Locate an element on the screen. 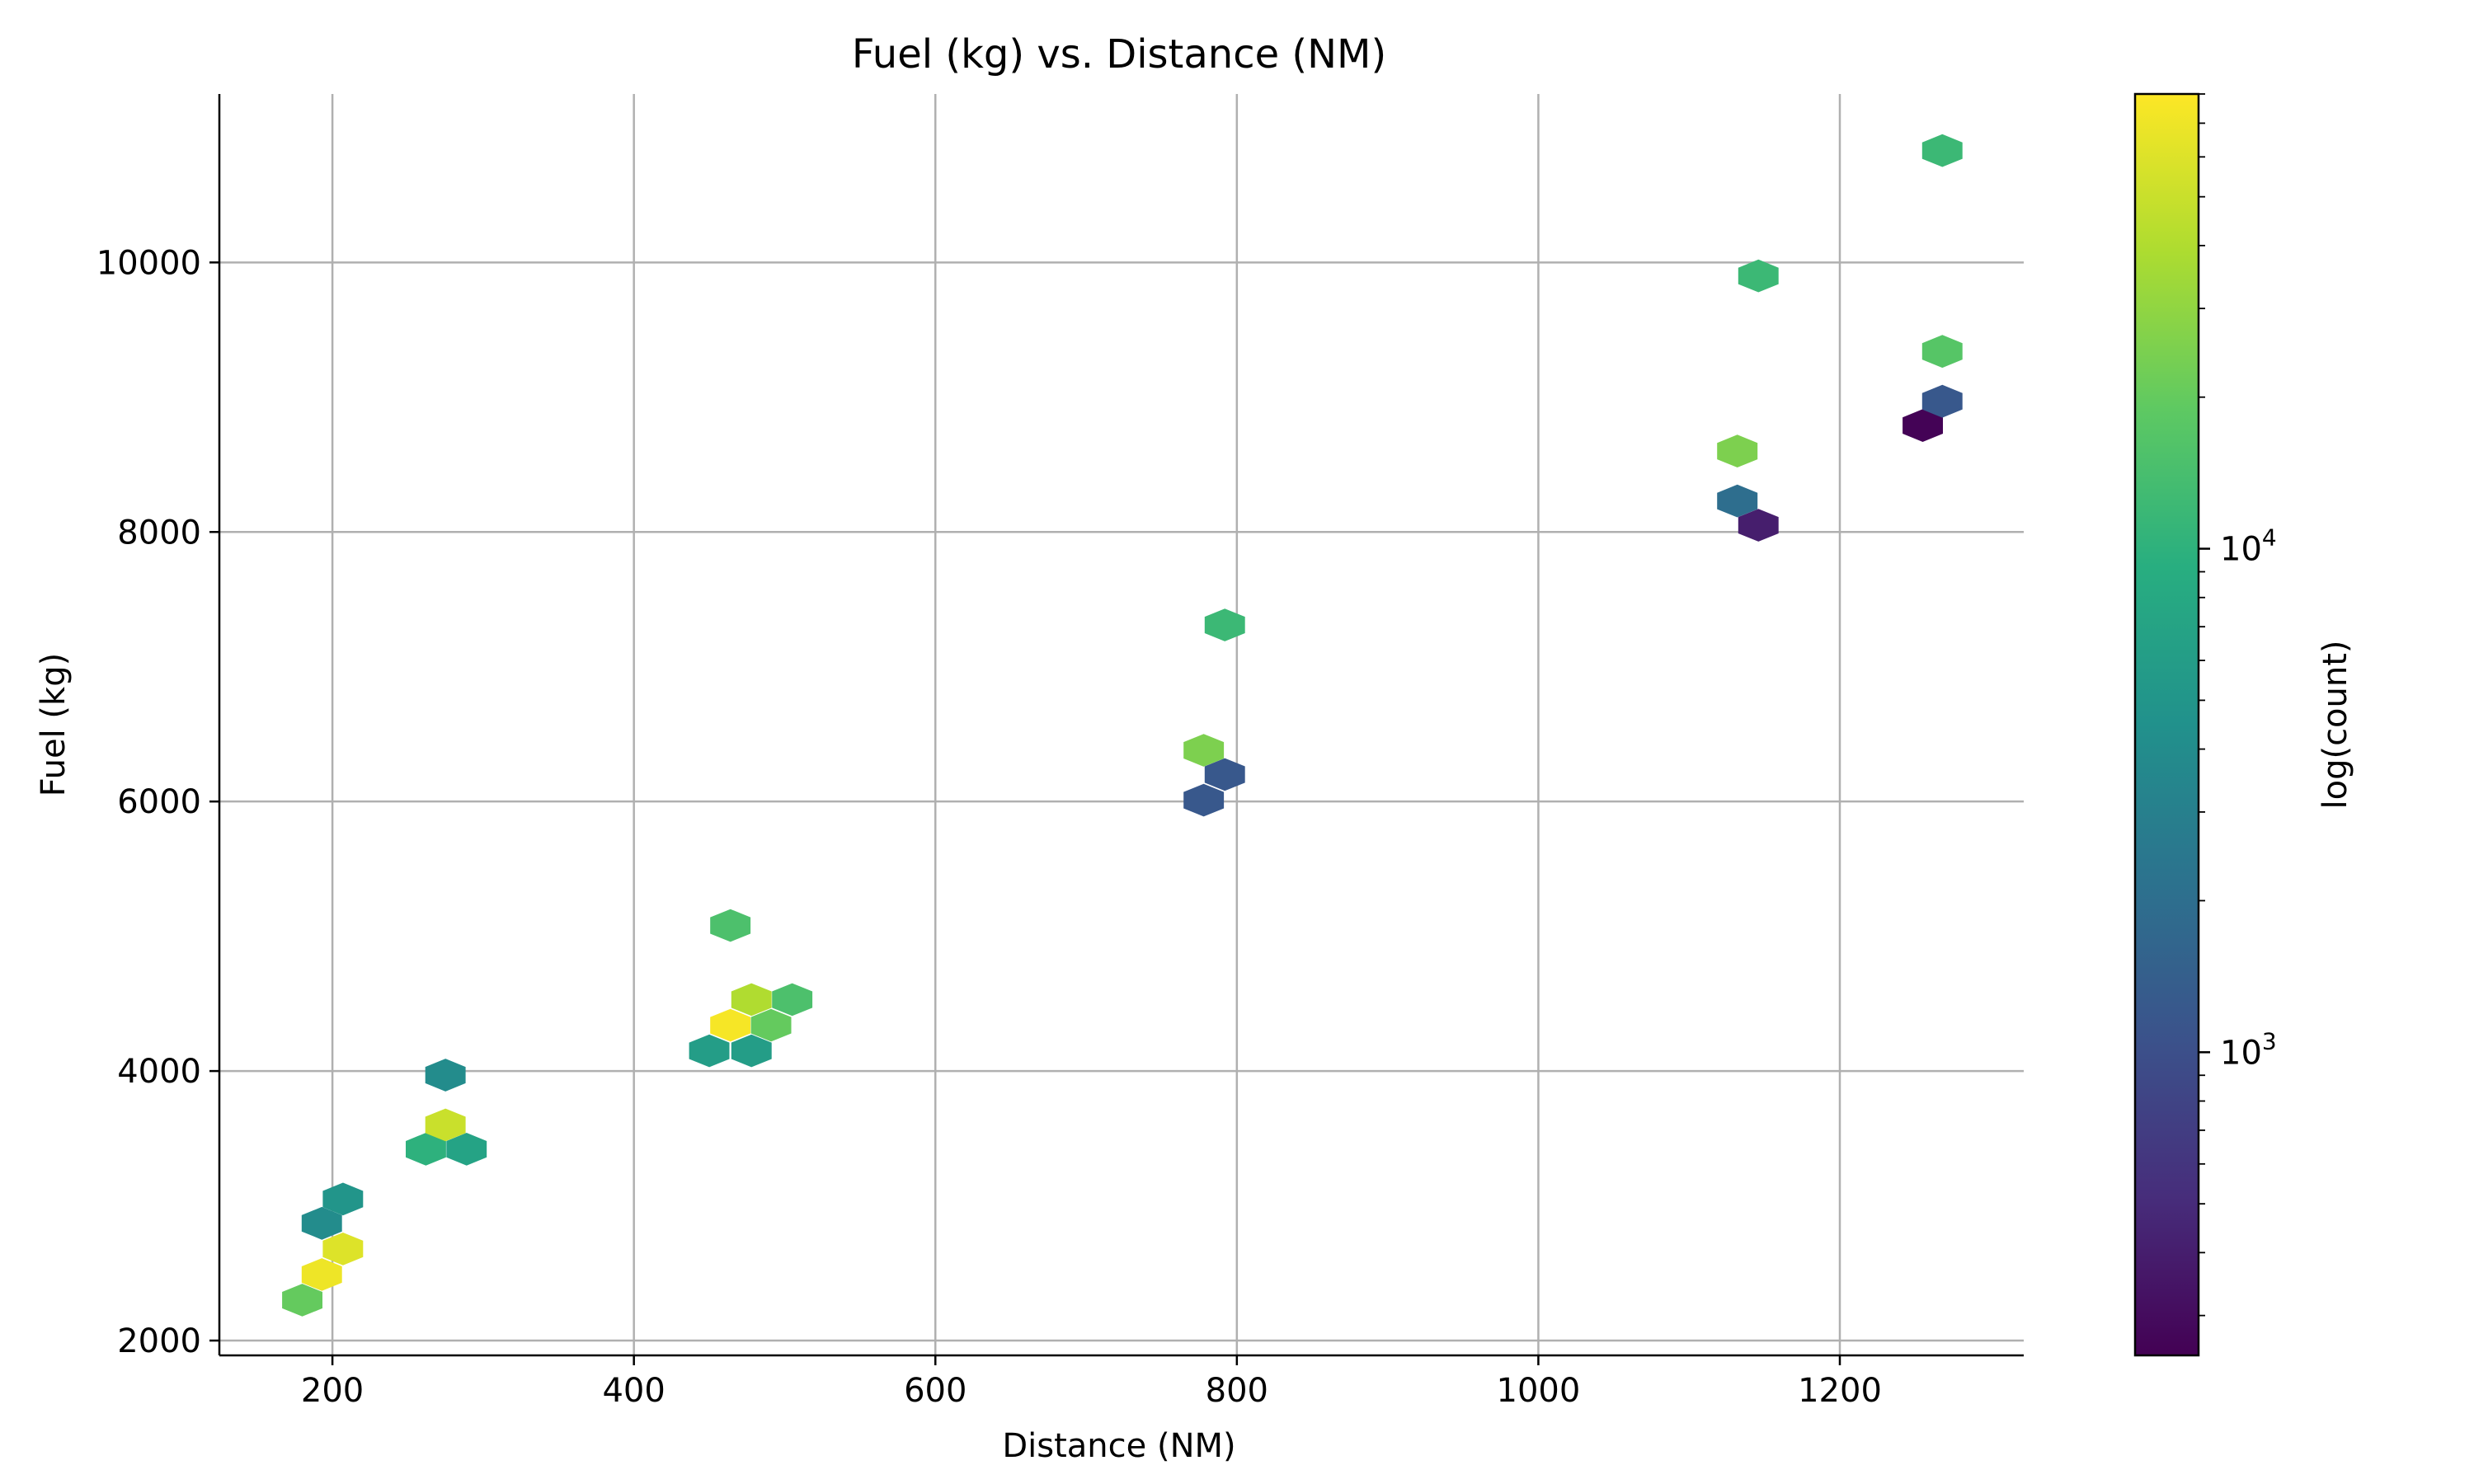  x-tick-label: 200 is located at coordinates (332, 1391).